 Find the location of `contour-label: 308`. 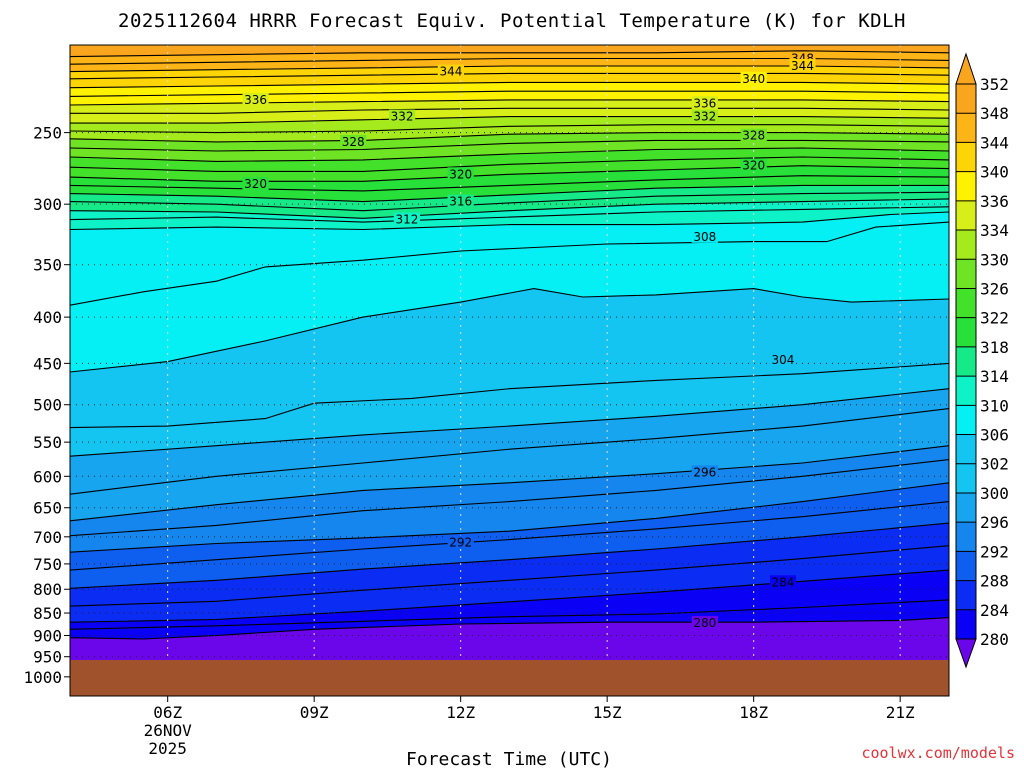

contour-label: 308 is located at coordinates (704, 237).